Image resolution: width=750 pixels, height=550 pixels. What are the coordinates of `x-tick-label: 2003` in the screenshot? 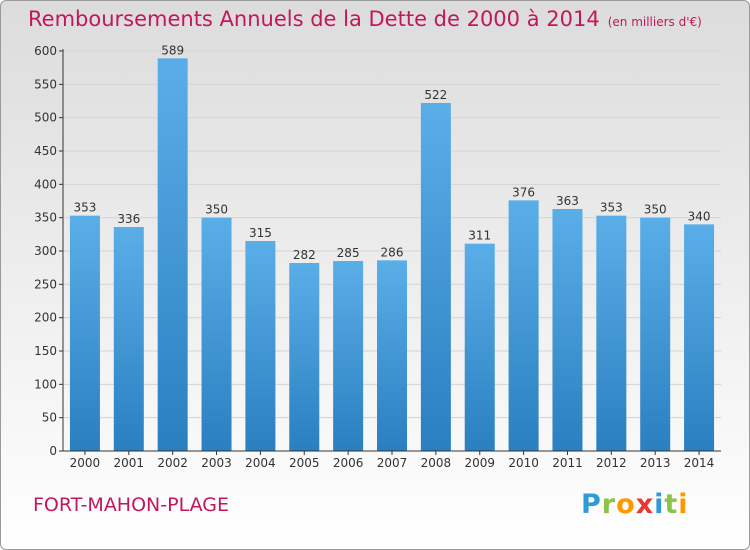 It's located at (216, 463).